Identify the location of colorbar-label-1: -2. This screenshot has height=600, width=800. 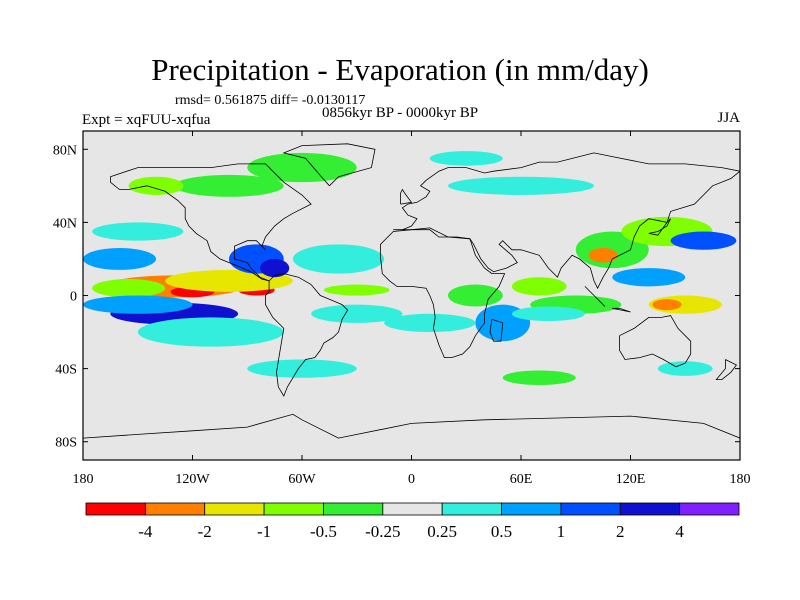
(205, 531).